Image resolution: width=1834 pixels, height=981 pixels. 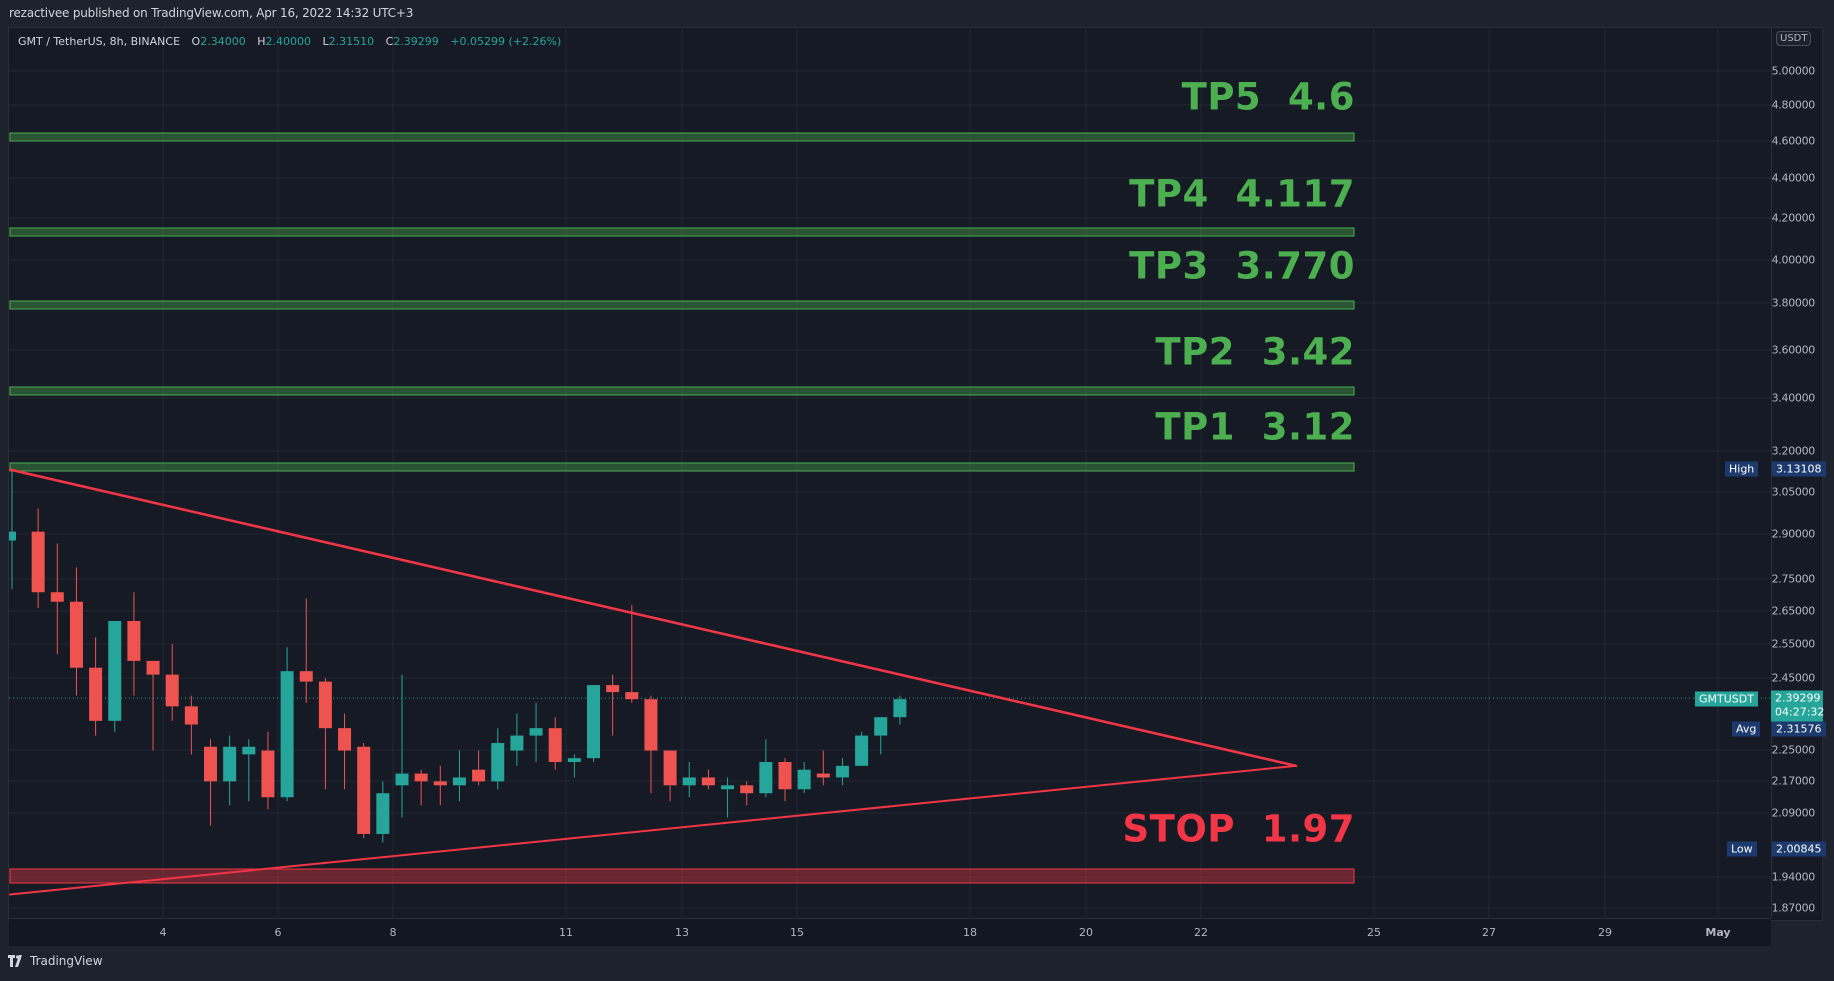 I want to click on stop-loss-label: STOP 1.97, so click(x=1238, y=829).